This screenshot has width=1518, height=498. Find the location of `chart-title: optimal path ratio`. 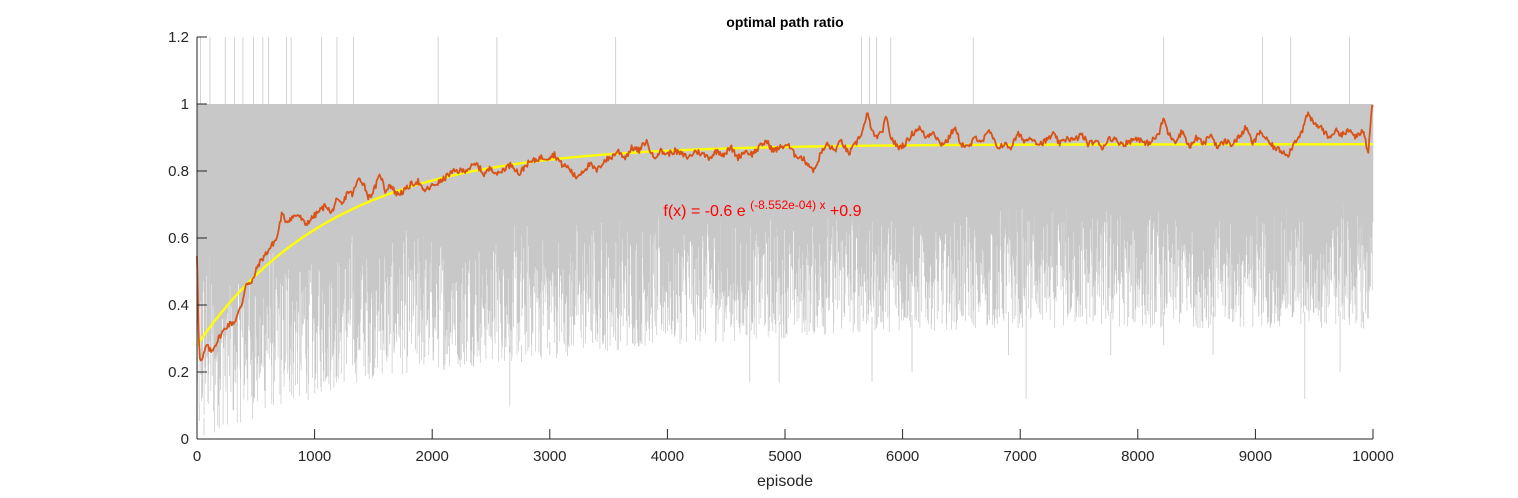

chart-title: optimal path ratio is located at coordinates (784, 22).